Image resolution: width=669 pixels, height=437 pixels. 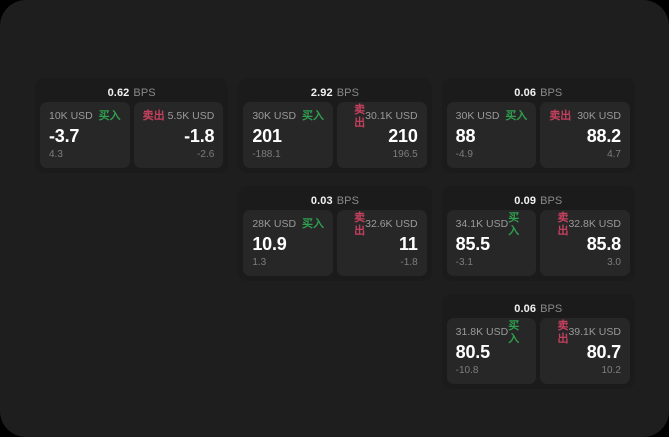 What do you see at coordinates (599, 116) in the screenshot?
I see `sell-size-label: 30K USD` at bounding box center [599, 116].